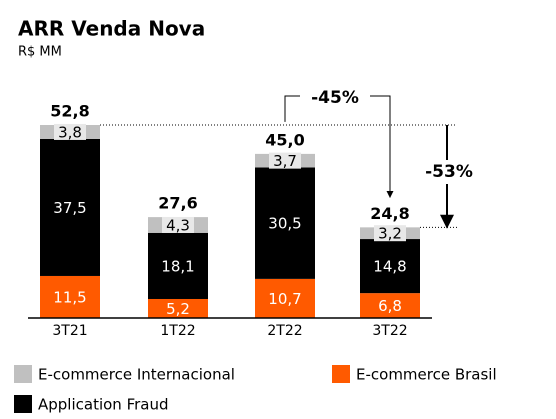 Image resolution: width=556 pixels, height=419 pixels. Describe the element at coordinates (337, 146) in the screenshot. I see `bracket` at that location.